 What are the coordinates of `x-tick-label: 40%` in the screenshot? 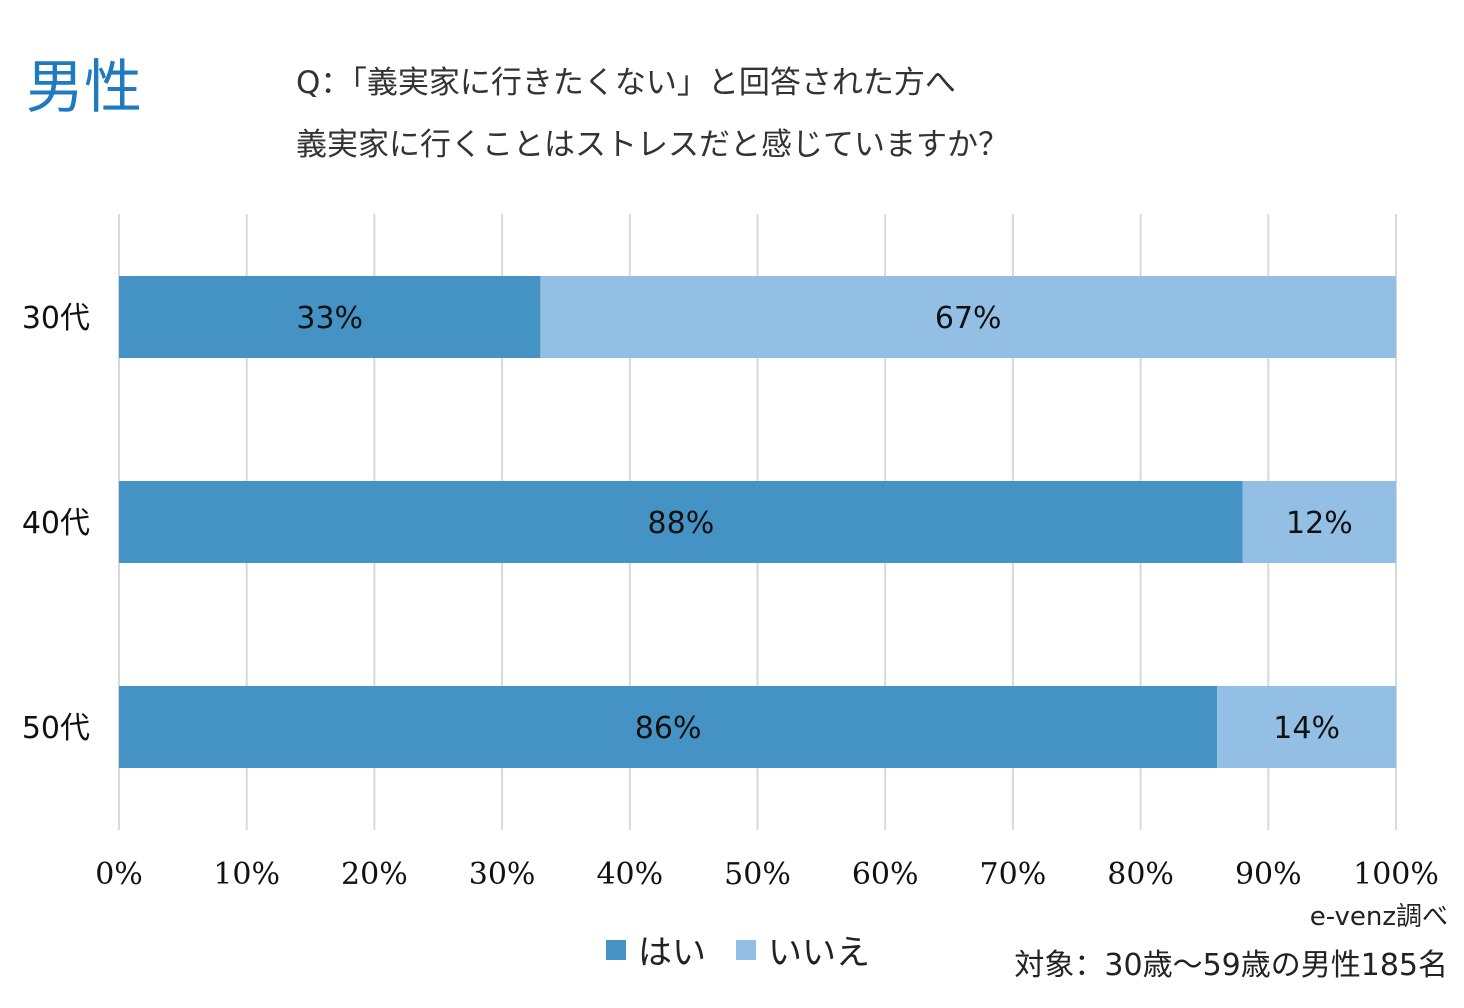 It's located at (629, 874).